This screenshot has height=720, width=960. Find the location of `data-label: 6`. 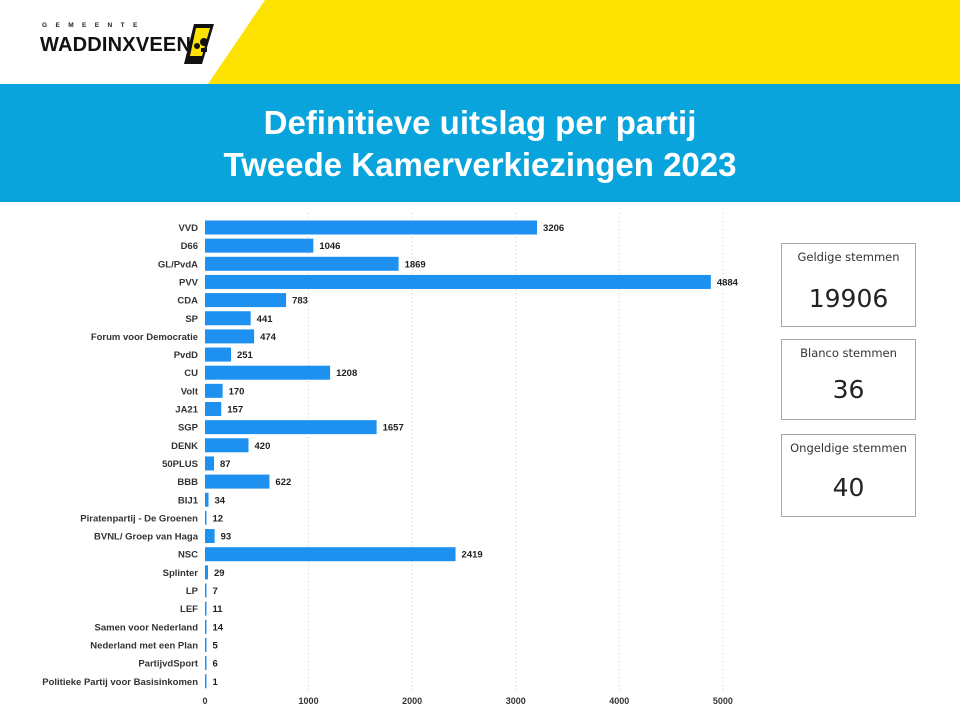

data-label: 6 is located at coordinates (215, 664).